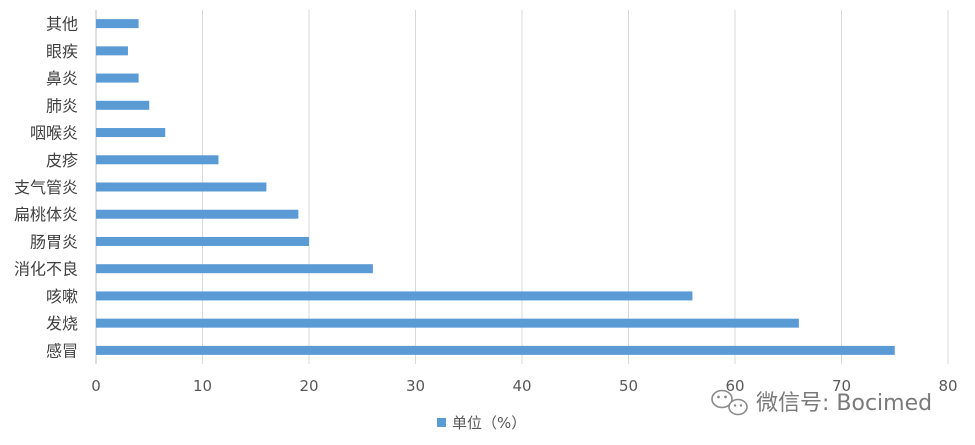 Image resolution: width=975 pixels, height=445 pixels. I want to click on tick-label: 30, so click(415, 386).